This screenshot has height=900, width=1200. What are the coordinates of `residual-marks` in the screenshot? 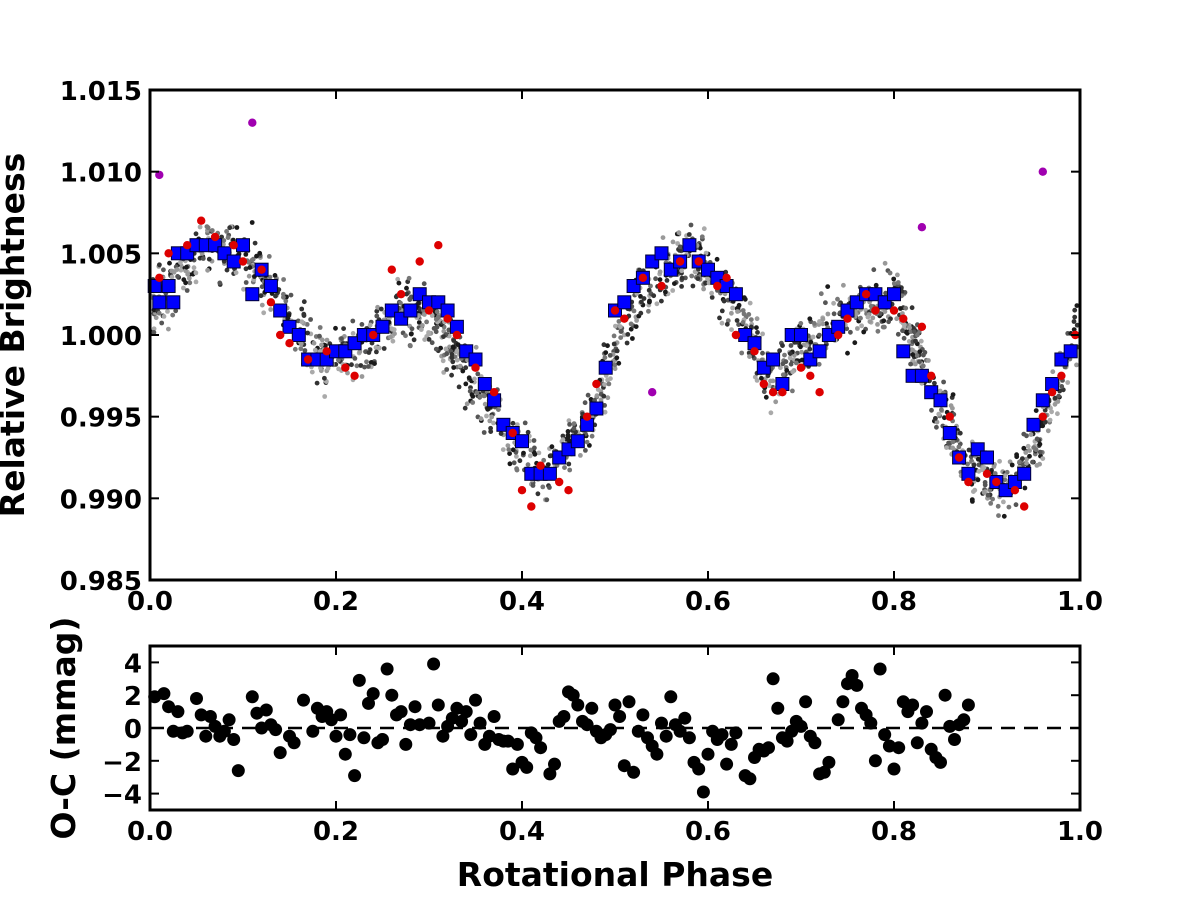 It's located at (561, 728).